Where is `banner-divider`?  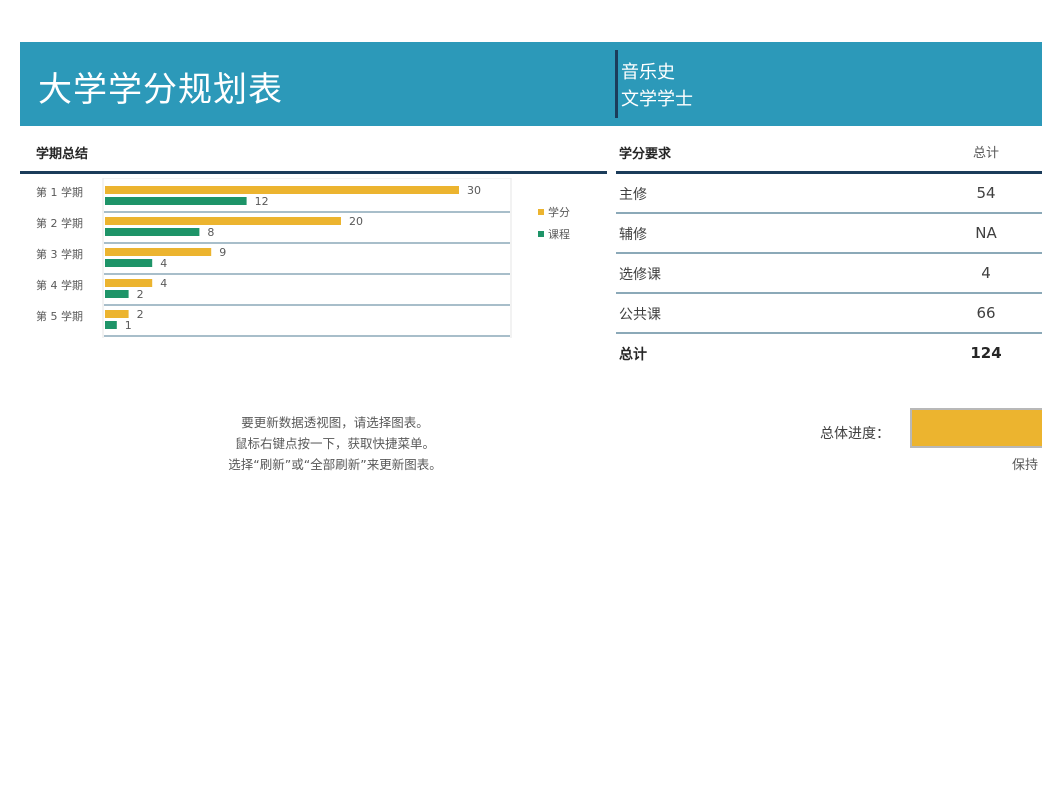 banner-divider is located at coordinates (616, 84).